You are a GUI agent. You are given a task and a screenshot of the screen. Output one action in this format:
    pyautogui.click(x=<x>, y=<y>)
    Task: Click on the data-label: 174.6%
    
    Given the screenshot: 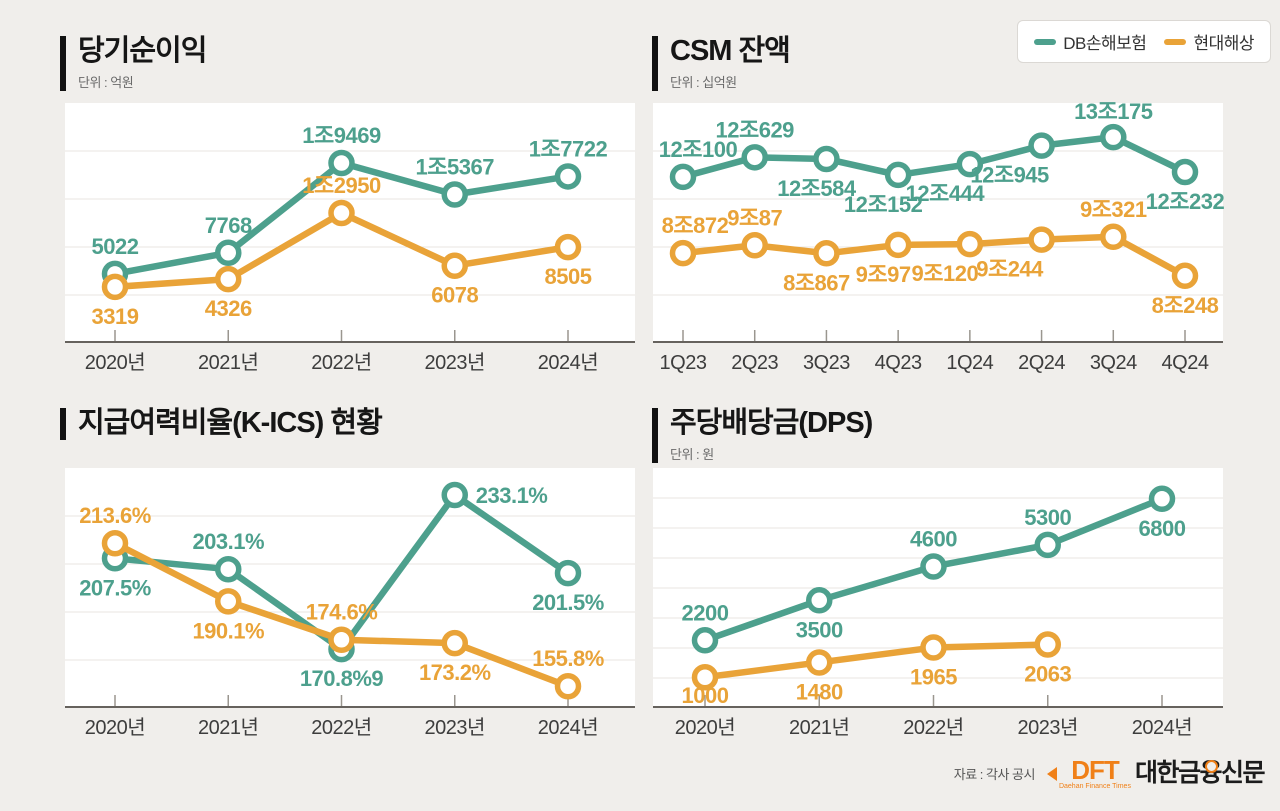 What is the action you would take?
    pyautogui.click(x=342, y=612)
    